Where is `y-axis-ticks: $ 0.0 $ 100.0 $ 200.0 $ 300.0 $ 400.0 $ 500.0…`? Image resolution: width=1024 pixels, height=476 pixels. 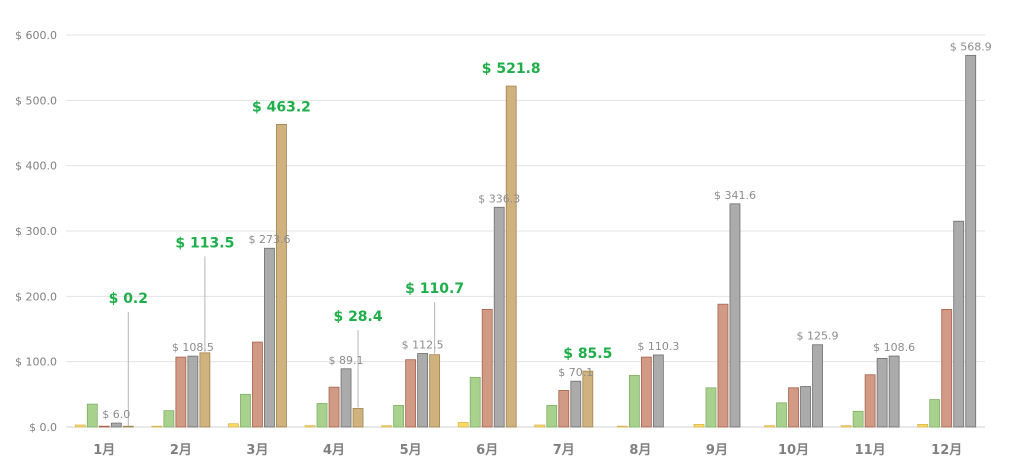 y-axis-ticks: $ 0.0 $ 100.0 $ 200.0 $ 300.0 $ 400.0 $ 500.0… is located at coordinates (36, 231).